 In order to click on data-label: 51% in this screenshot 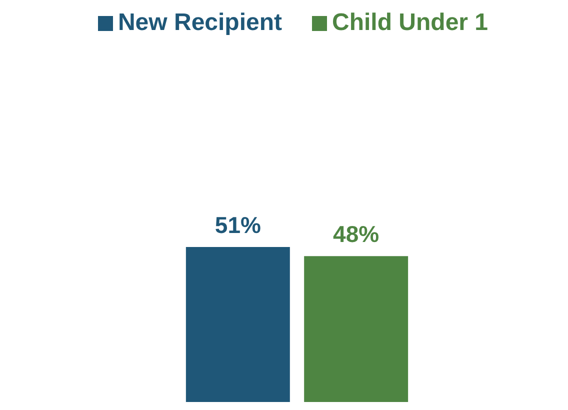, I will do `click(237, 225)`.